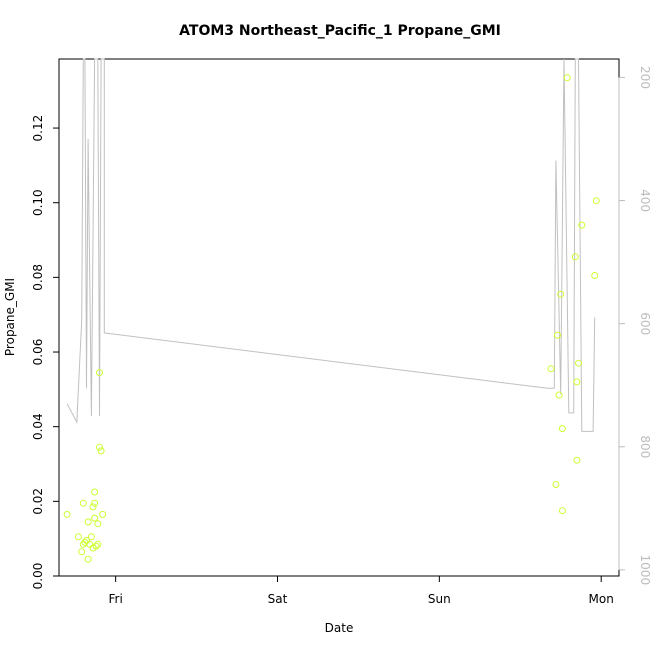 This screenshot has width=650, height=650. What do you see at coordinates (644, 200) in the screenshot?
I see `y2-tick-label: 400` at bounding box center [644, 200].